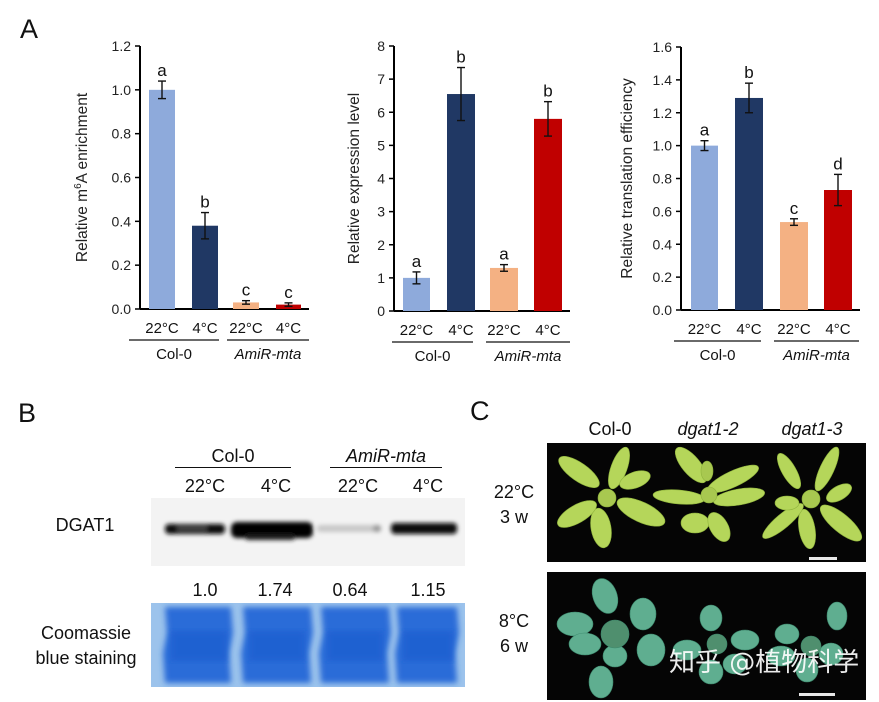  I want to click on group-underline-col0, so click(233, 467).